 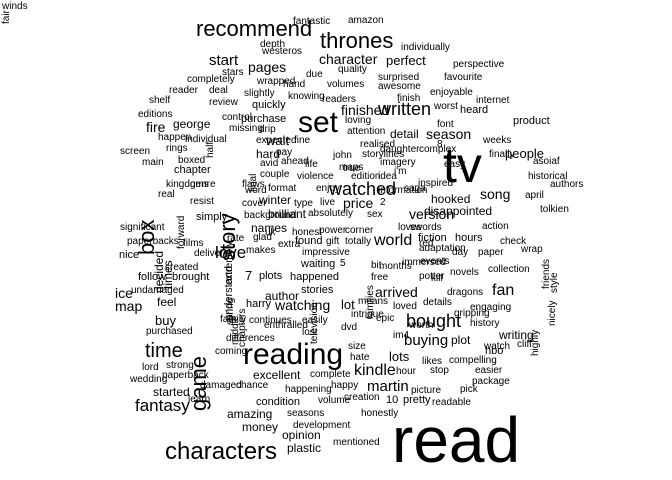 I want to click on cloud-word: highly, so click(x=535, y=342).